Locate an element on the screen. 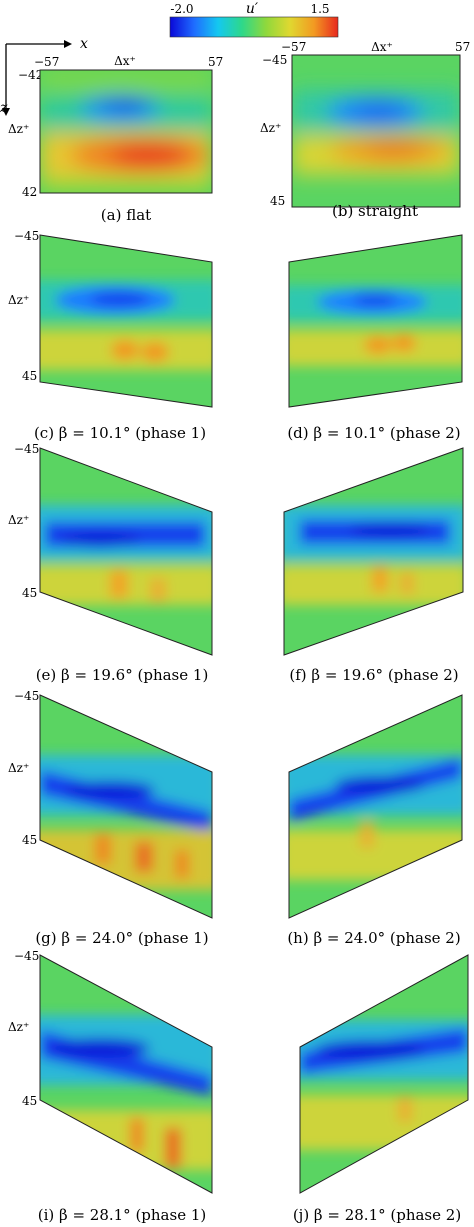 The width and height of the screenshot is (474, 1227). panel-d: (d) β = 10.1° (phase 2) is located at coordinates (375, 338).